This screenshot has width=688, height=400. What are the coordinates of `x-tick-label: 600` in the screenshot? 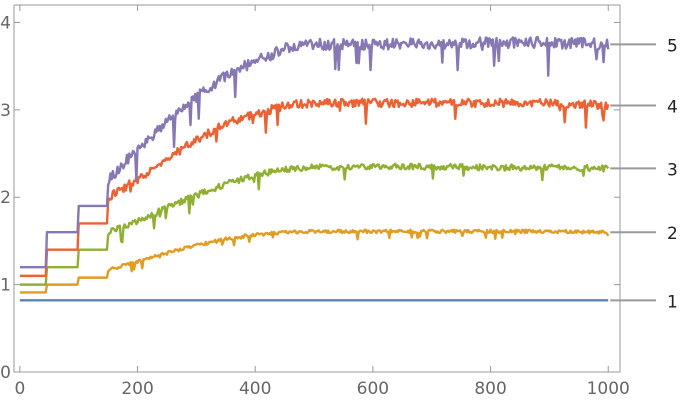 It's located at (373, 389).